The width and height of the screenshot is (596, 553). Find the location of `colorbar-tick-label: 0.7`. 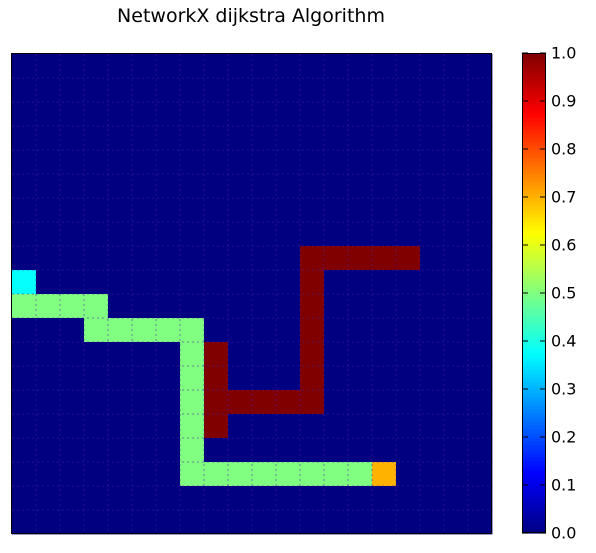

colorbar-tick-label: 0.7 is located at coordinates (563, 197).